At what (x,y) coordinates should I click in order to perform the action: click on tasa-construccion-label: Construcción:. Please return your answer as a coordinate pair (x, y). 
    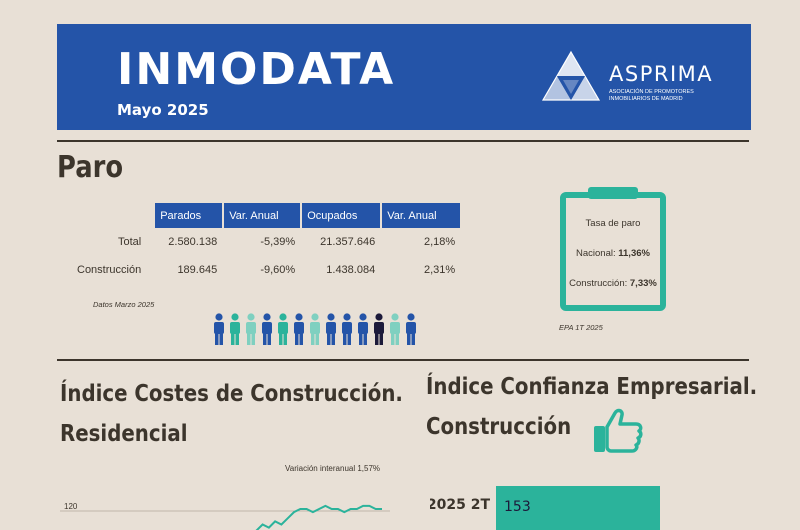
    Looking at the image, I should click on (598, 283).